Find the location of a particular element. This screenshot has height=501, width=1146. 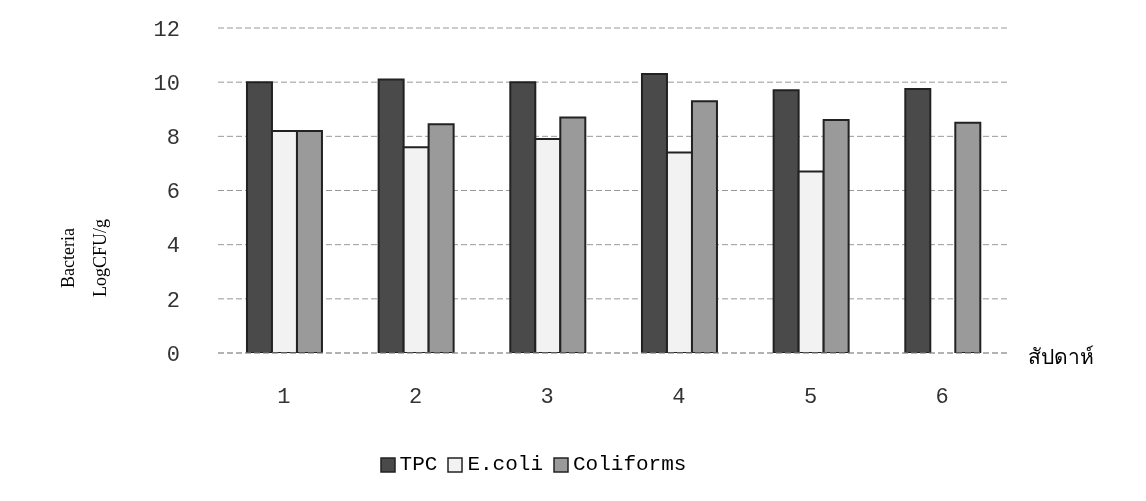

y-tick-label: 6 is located at coordinates (173, 193).